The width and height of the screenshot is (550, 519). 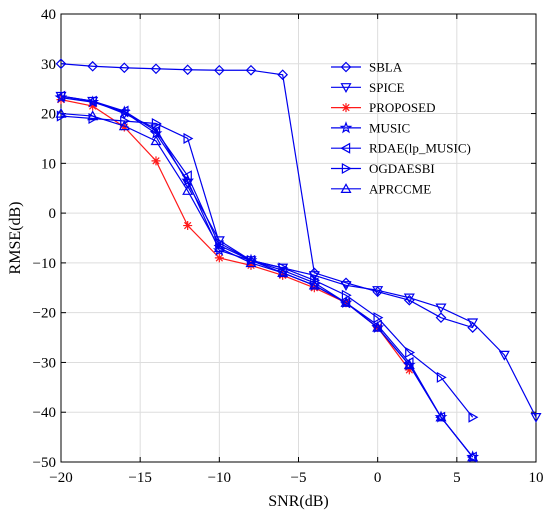 What do you see at coordinates (346, 188) in the screenshot?
I see `legend-marker-aprccme` at bounding box center [346, 188].